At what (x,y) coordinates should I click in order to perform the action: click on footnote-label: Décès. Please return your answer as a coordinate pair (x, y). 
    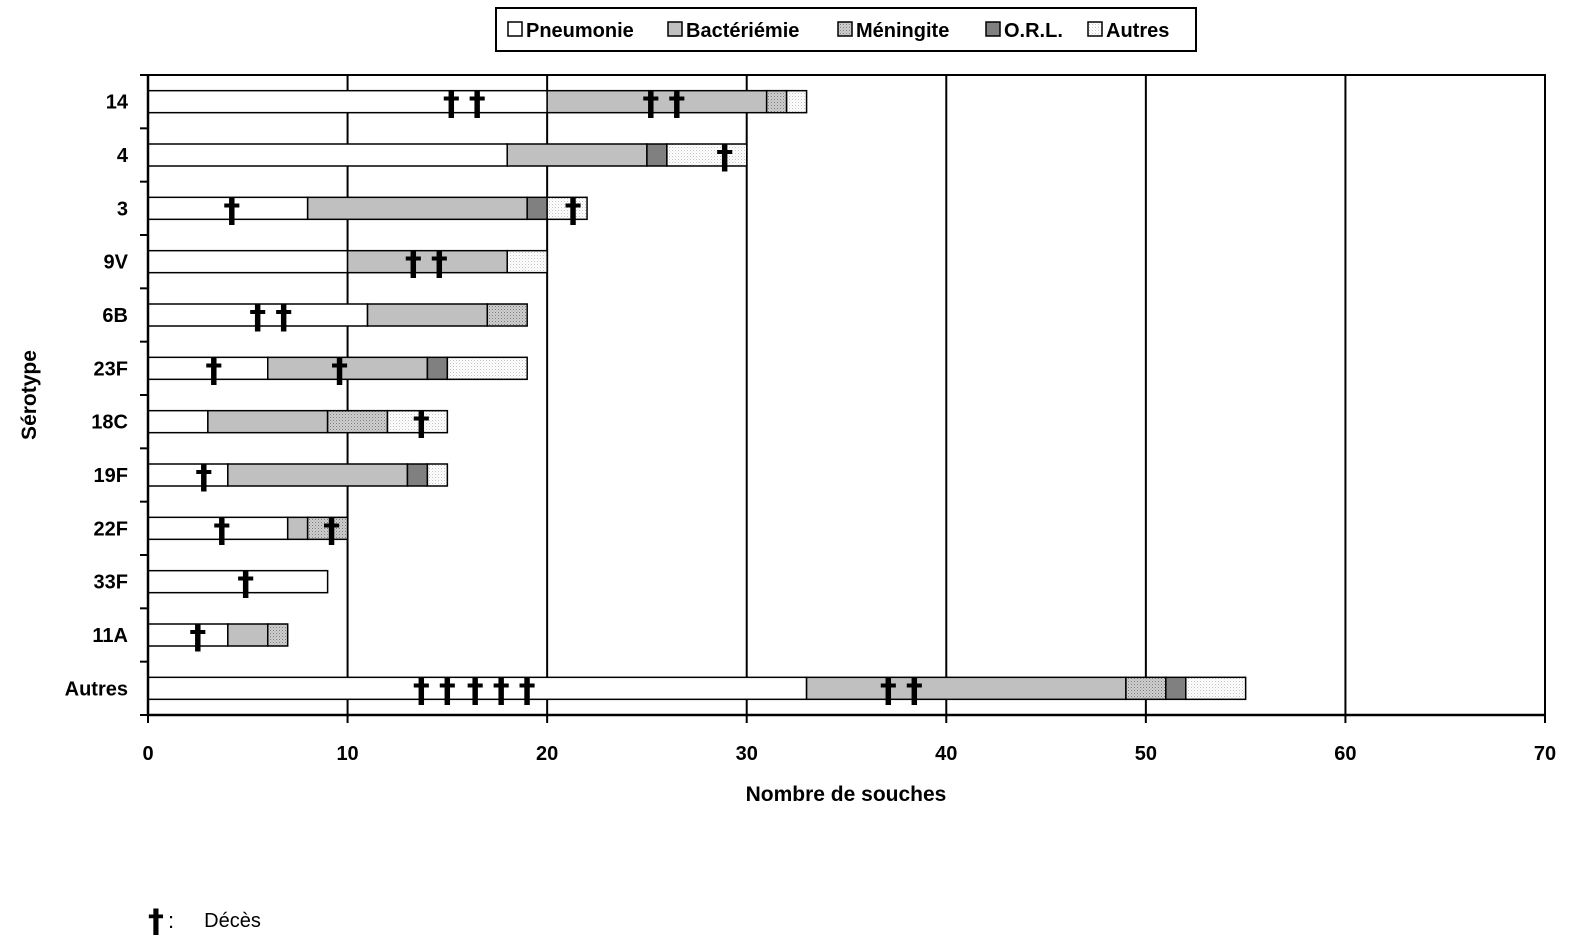
    Looking at the image, I should click on (232, 920).